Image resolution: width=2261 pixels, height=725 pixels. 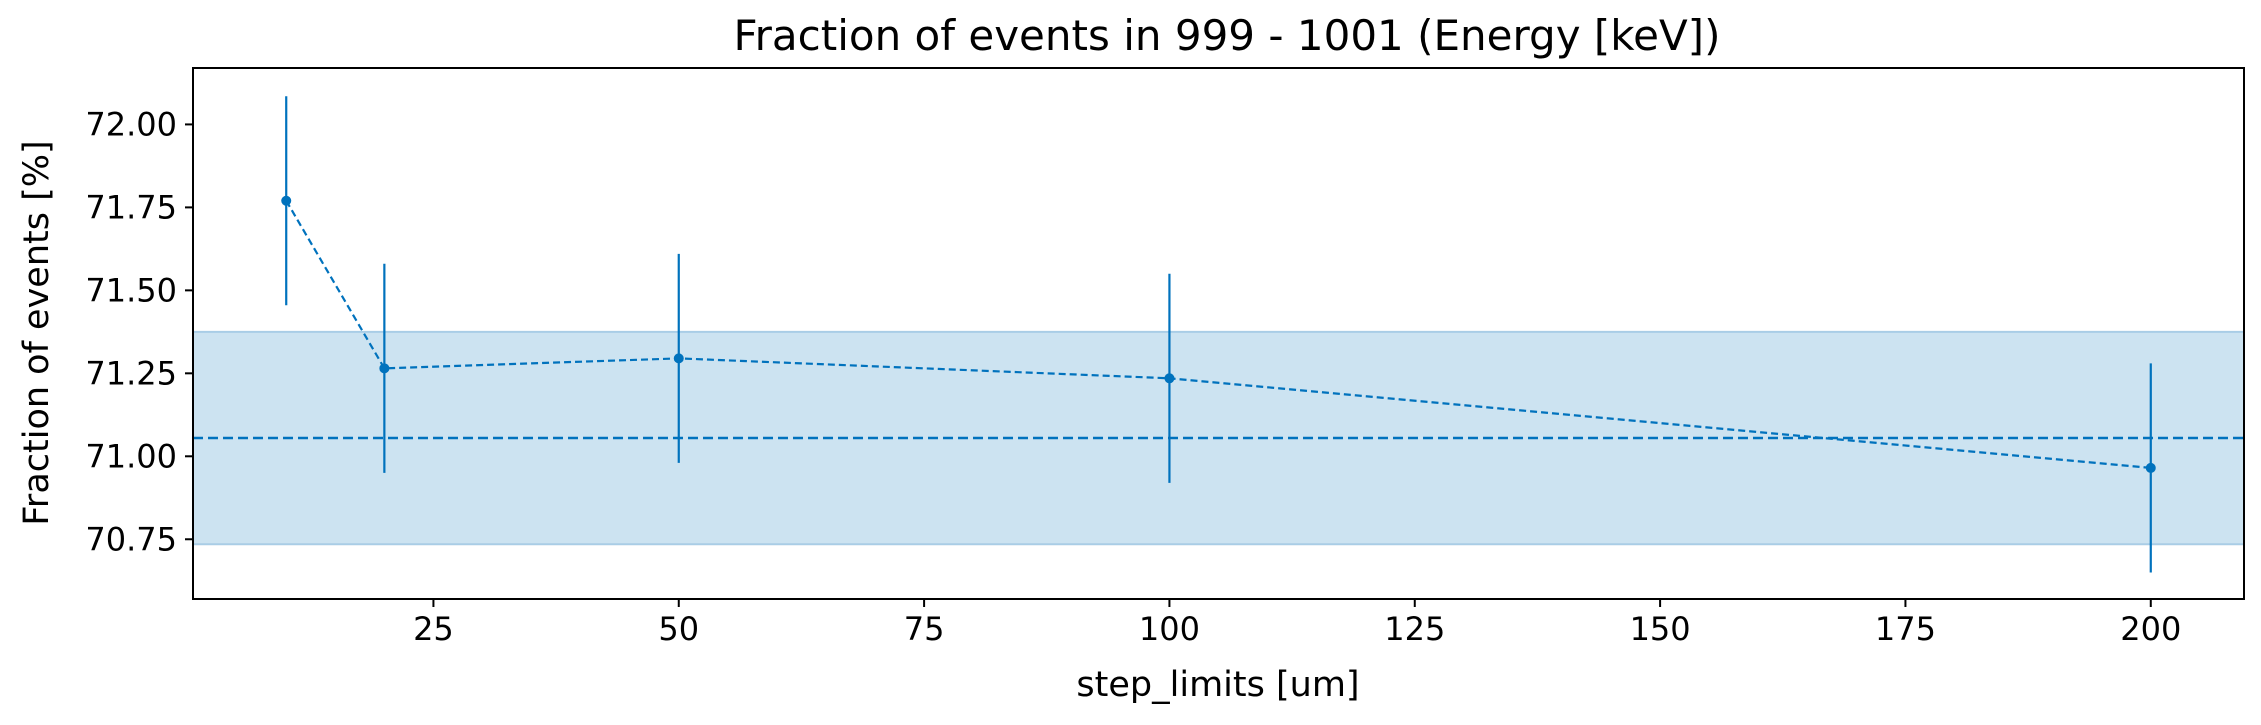 I want to click on x-axis-title: step_limits [um], so click(x=1217, y=685).